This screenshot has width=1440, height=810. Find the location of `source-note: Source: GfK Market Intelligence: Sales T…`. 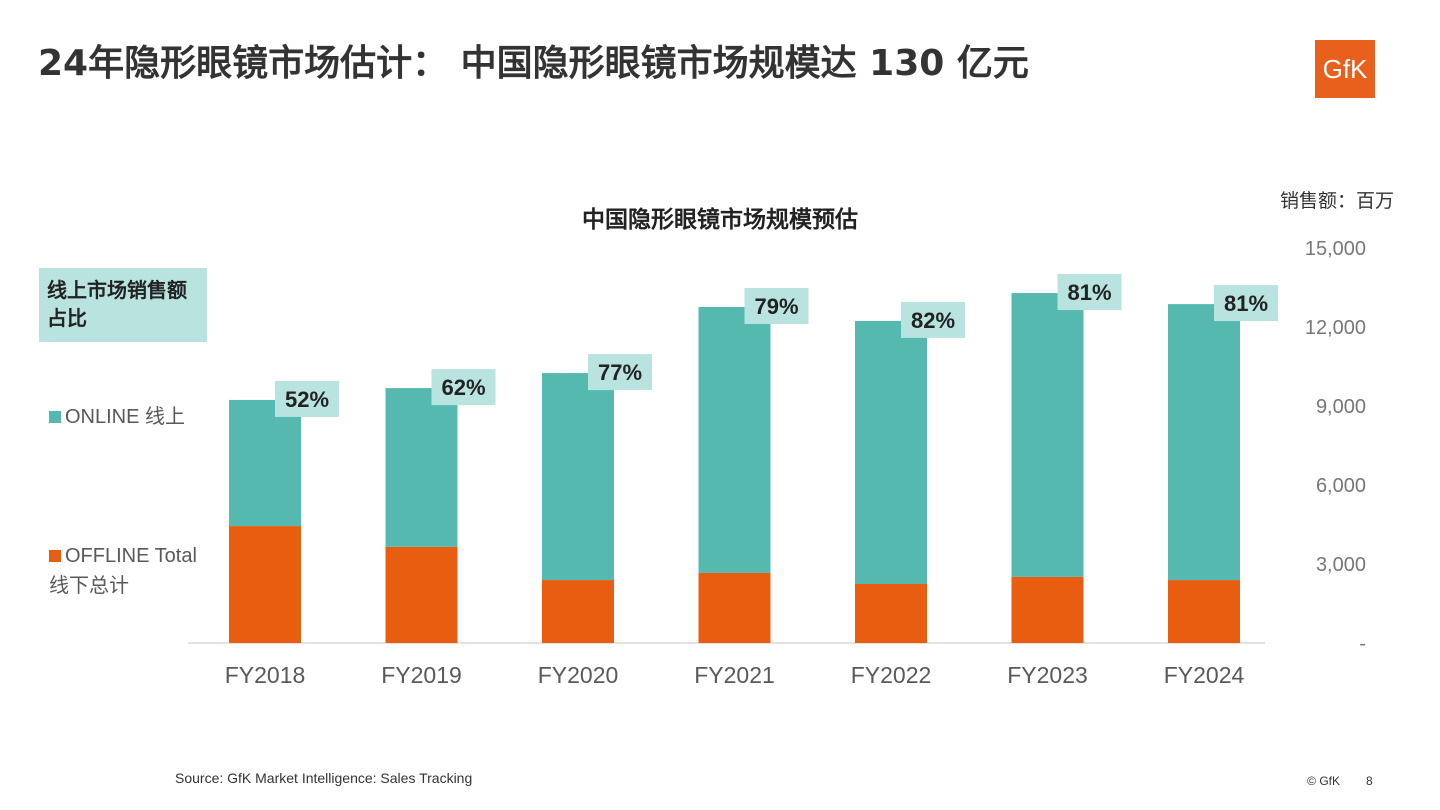

source-note: Source: GfK Market Intelligence: Sales T… is located at coordinates (324, 778).